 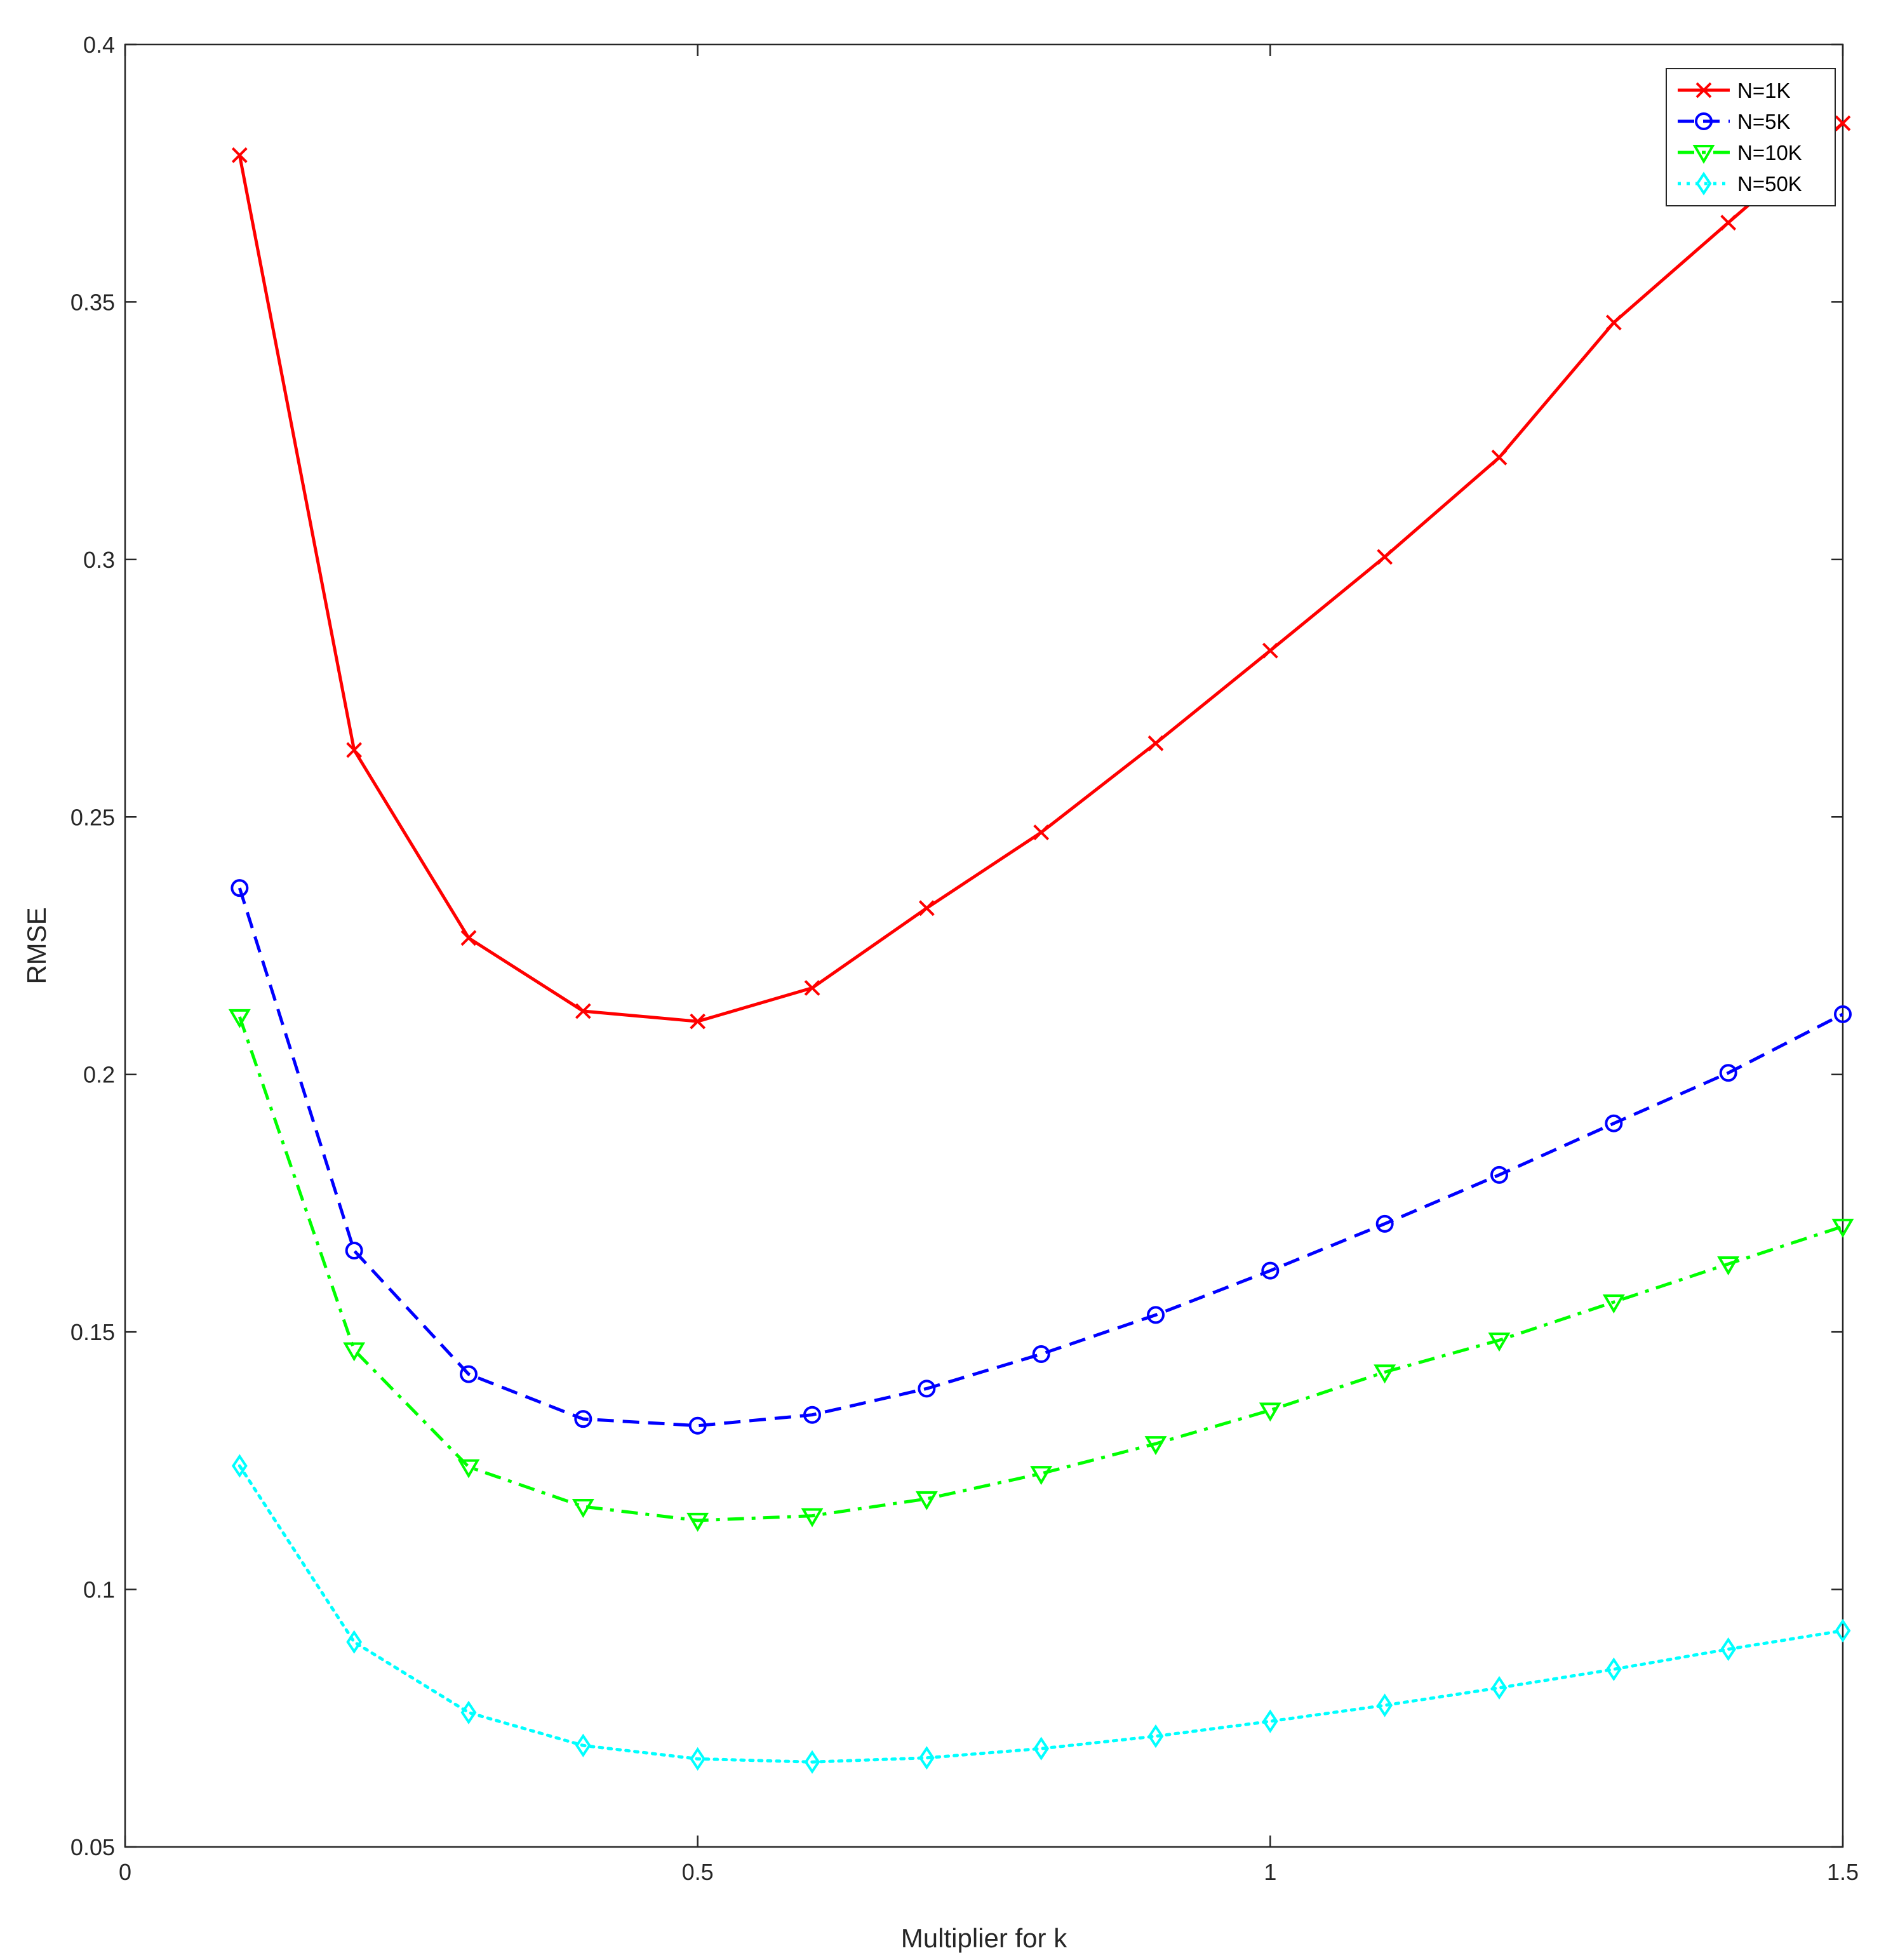 What do you see at coordinates (99, 45) in the screenshot?
I see `y-tick-label: 0.4` at bounding box center [99, 45].